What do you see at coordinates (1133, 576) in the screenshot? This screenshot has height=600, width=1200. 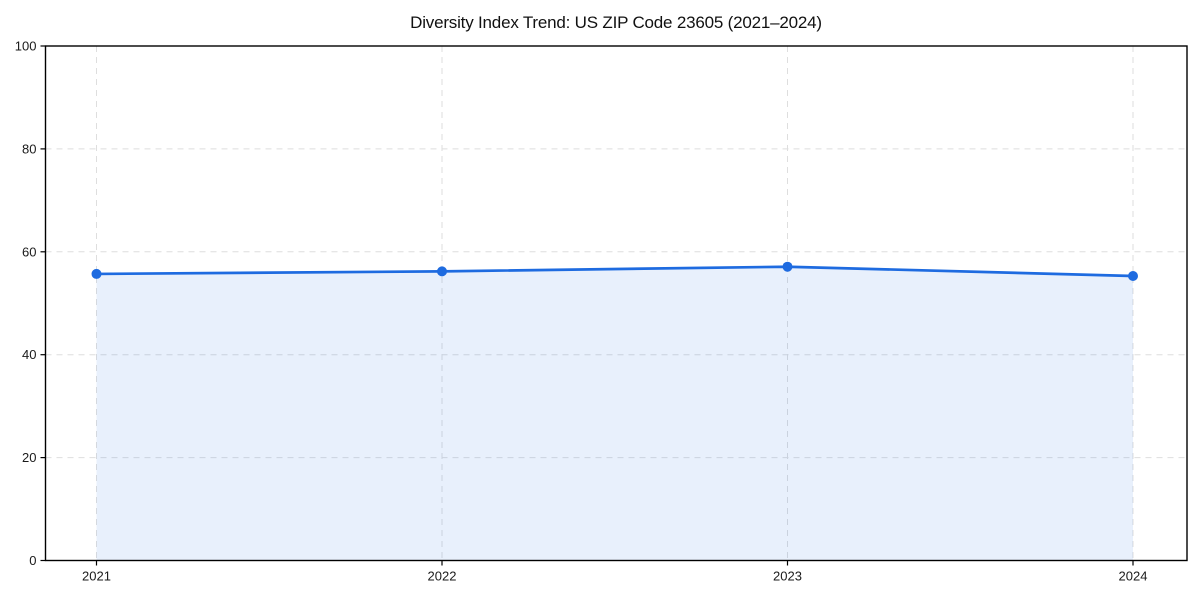 I see `x-tick-label: 2024` at bounding box center [1133, 576].